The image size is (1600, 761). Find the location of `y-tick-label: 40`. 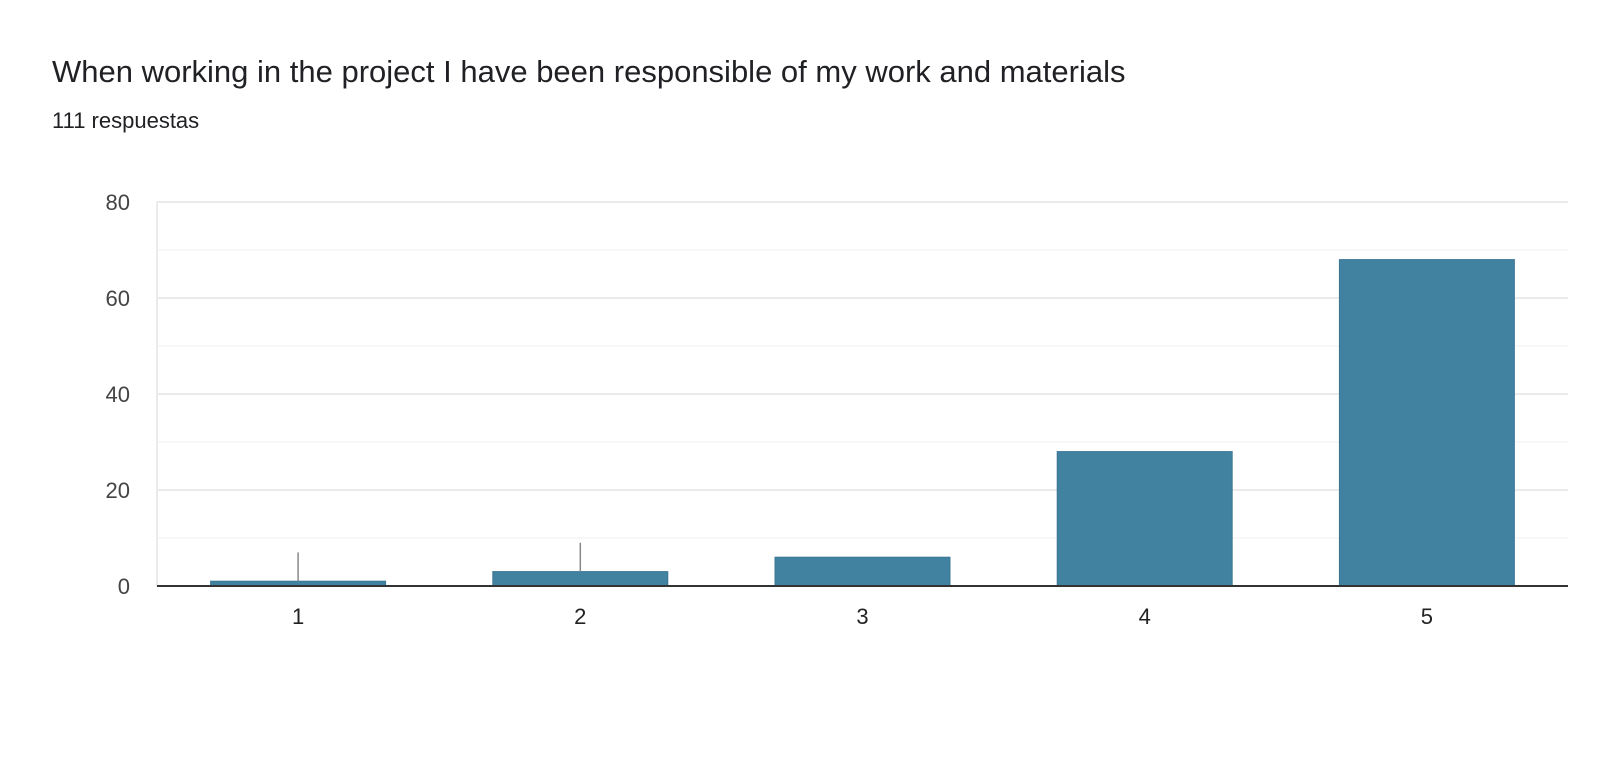

y-tick-label: 40 is located at coordinates (118, 394).